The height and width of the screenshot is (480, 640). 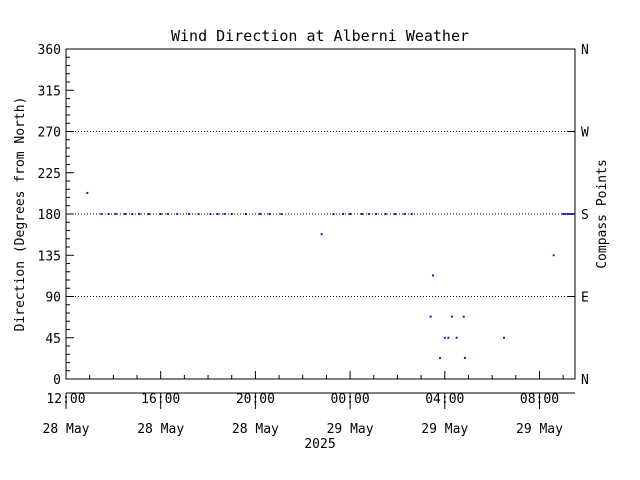 What do you see at coordinates (65, 399) in the screenshot?
I see `x-tick-label: 12:00` at bounding box center [65, 399].